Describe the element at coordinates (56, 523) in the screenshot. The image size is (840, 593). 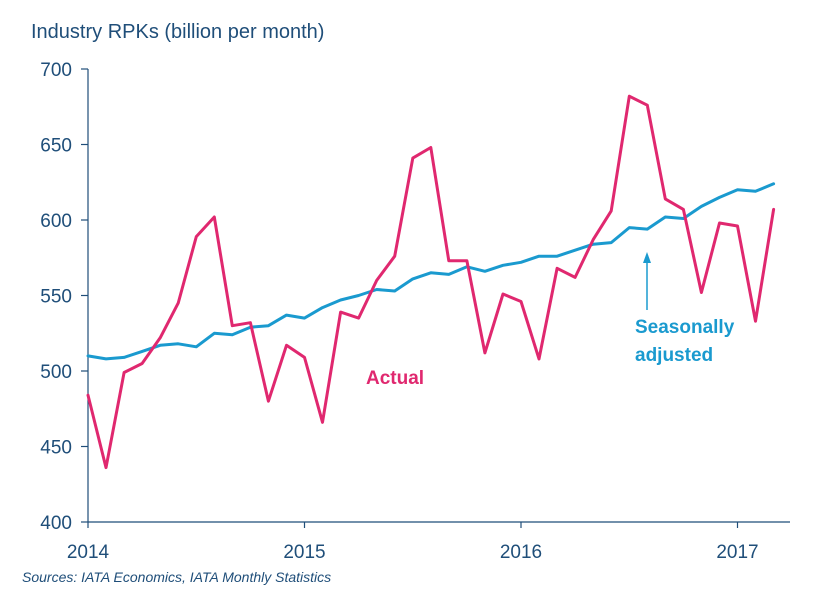
I see `y-tick-label: 400` at that location.